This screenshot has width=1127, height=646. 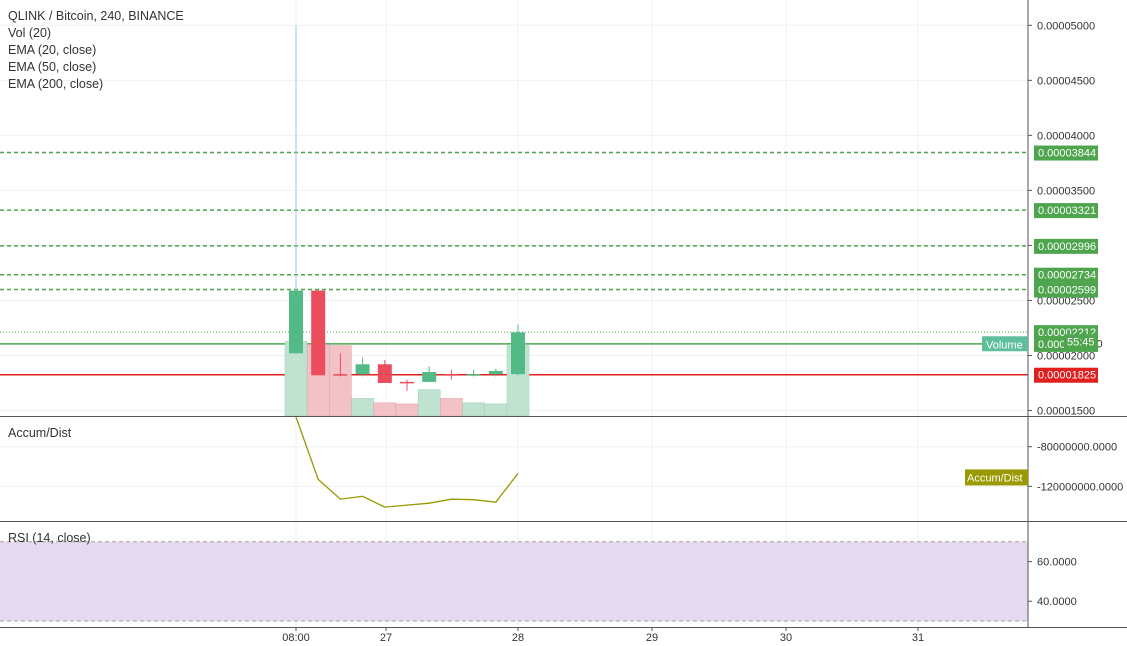 I want to click on timer-label: 55:45, so click(x=1081, y=342).